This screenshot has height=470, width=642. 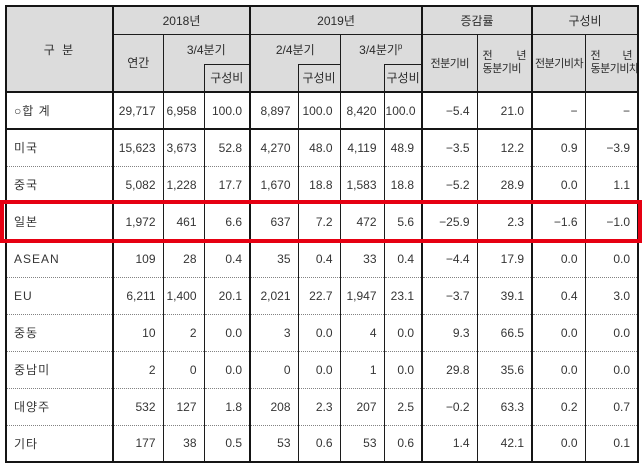 I want to click on yoy-diff-label: 전 년 동분기비차, so click(x=613, y=62).